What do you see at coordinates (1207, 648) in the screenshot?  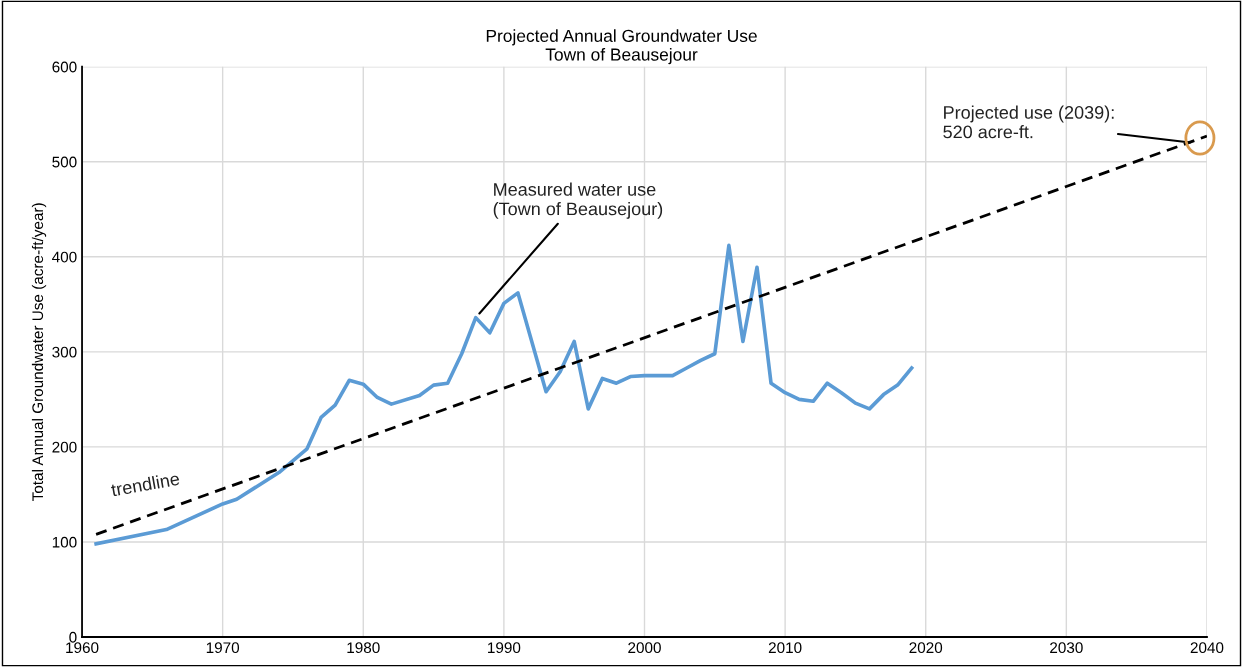 I see `x-tick-label: 2040` at bounding box center [1207, 648].